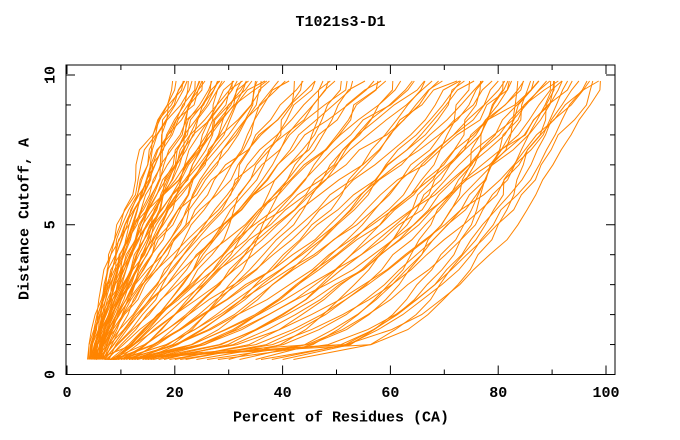 The height and width of the screenshot is (440, 680). What do you see at coordinates (498, 393) in the screenshot?
I see `x-tick-label: 80` at bounding box center [498, 393].